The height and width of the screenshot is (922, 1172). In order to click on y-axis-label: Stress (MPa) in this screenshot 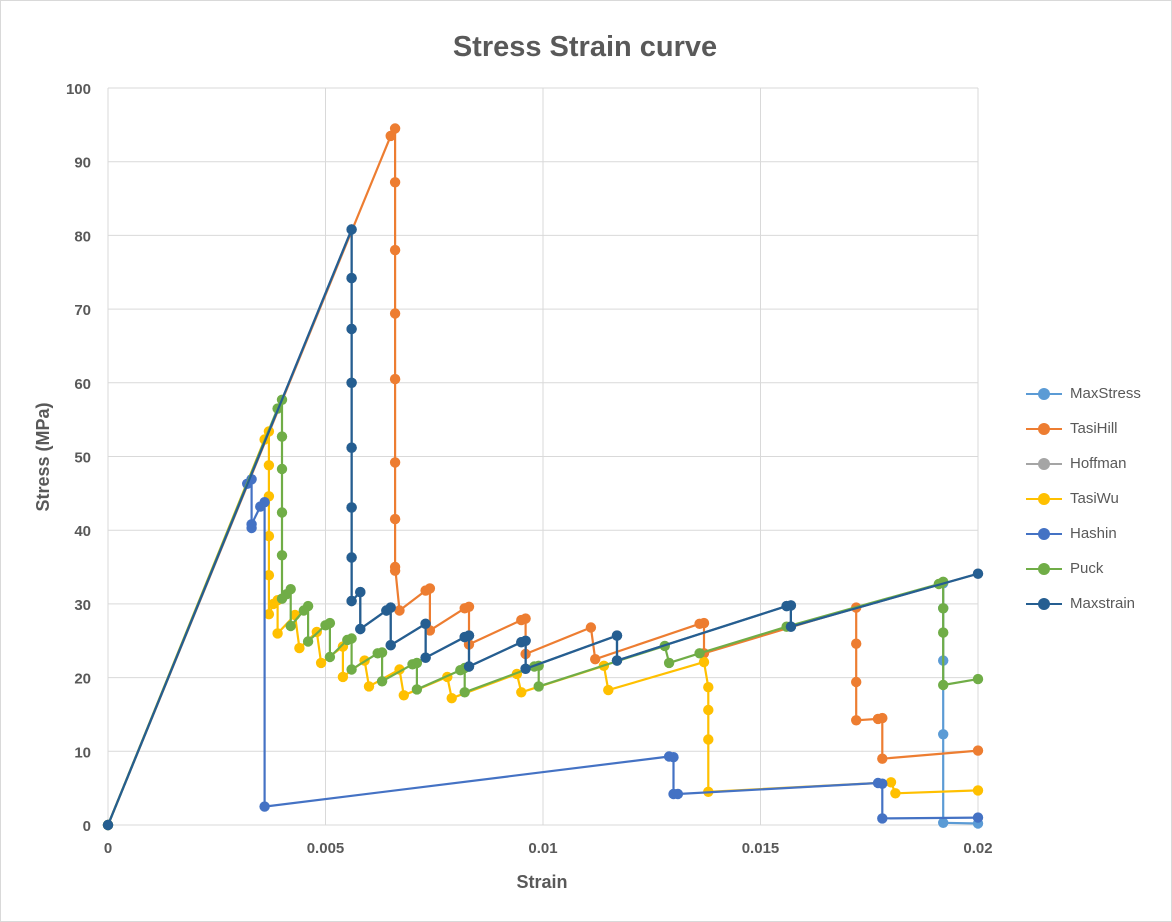, I will do `click(43, 456)`.